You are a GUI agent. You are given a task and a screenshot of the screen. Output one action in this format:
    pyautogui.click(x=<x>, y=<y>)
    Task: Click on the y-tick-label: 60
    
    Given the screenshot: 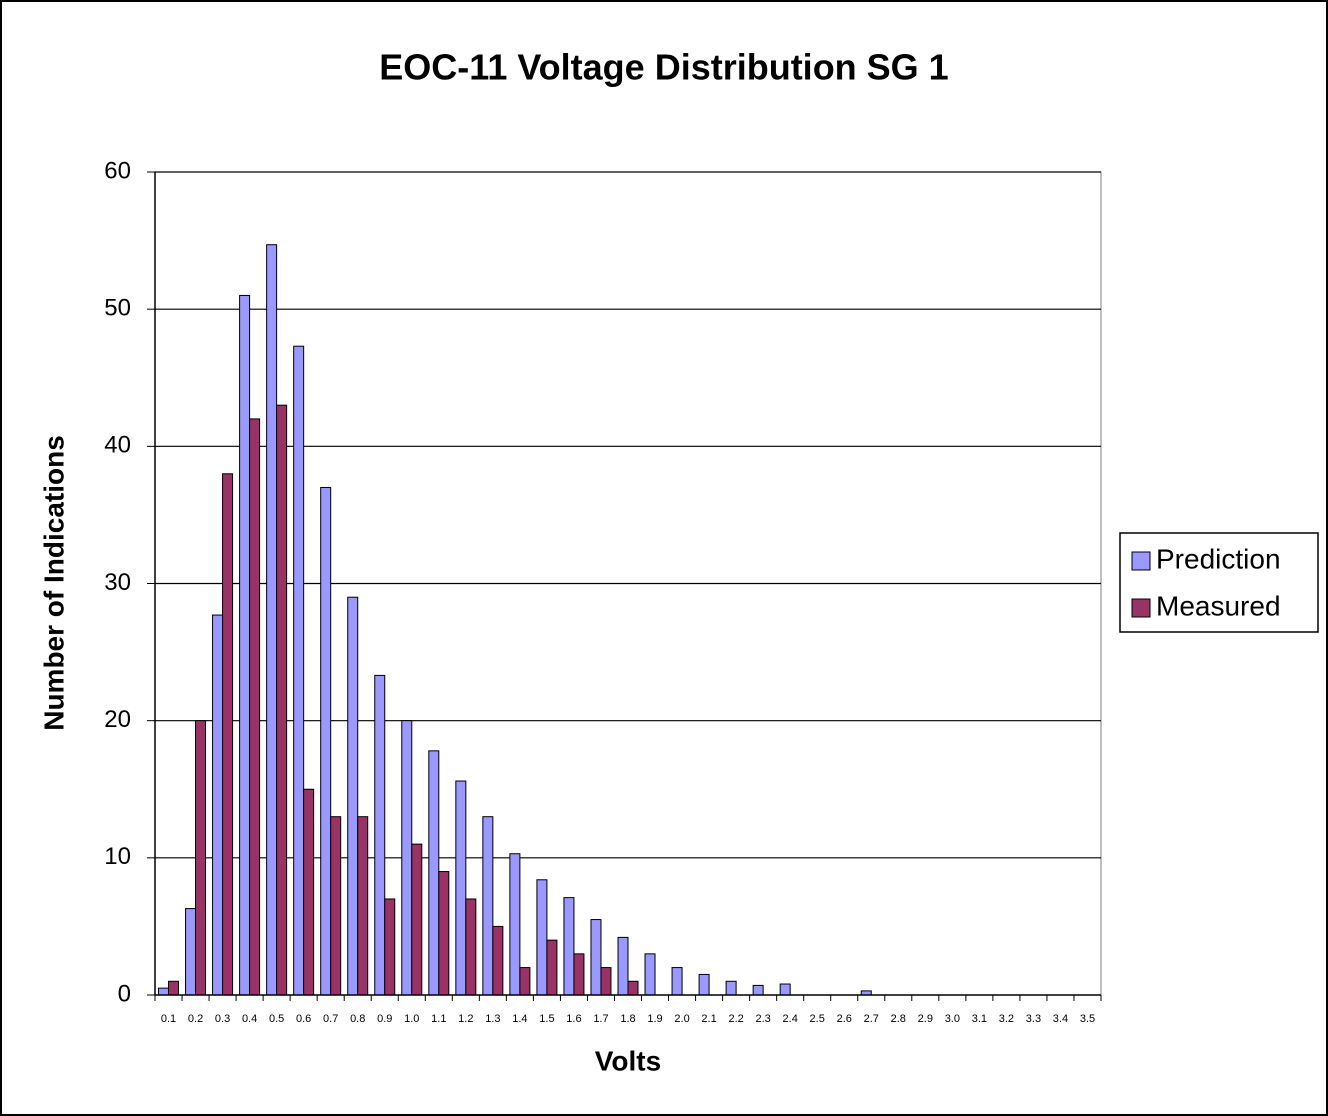 What is the action you would take?
    pyautogui.click(x=117, y=170)
    